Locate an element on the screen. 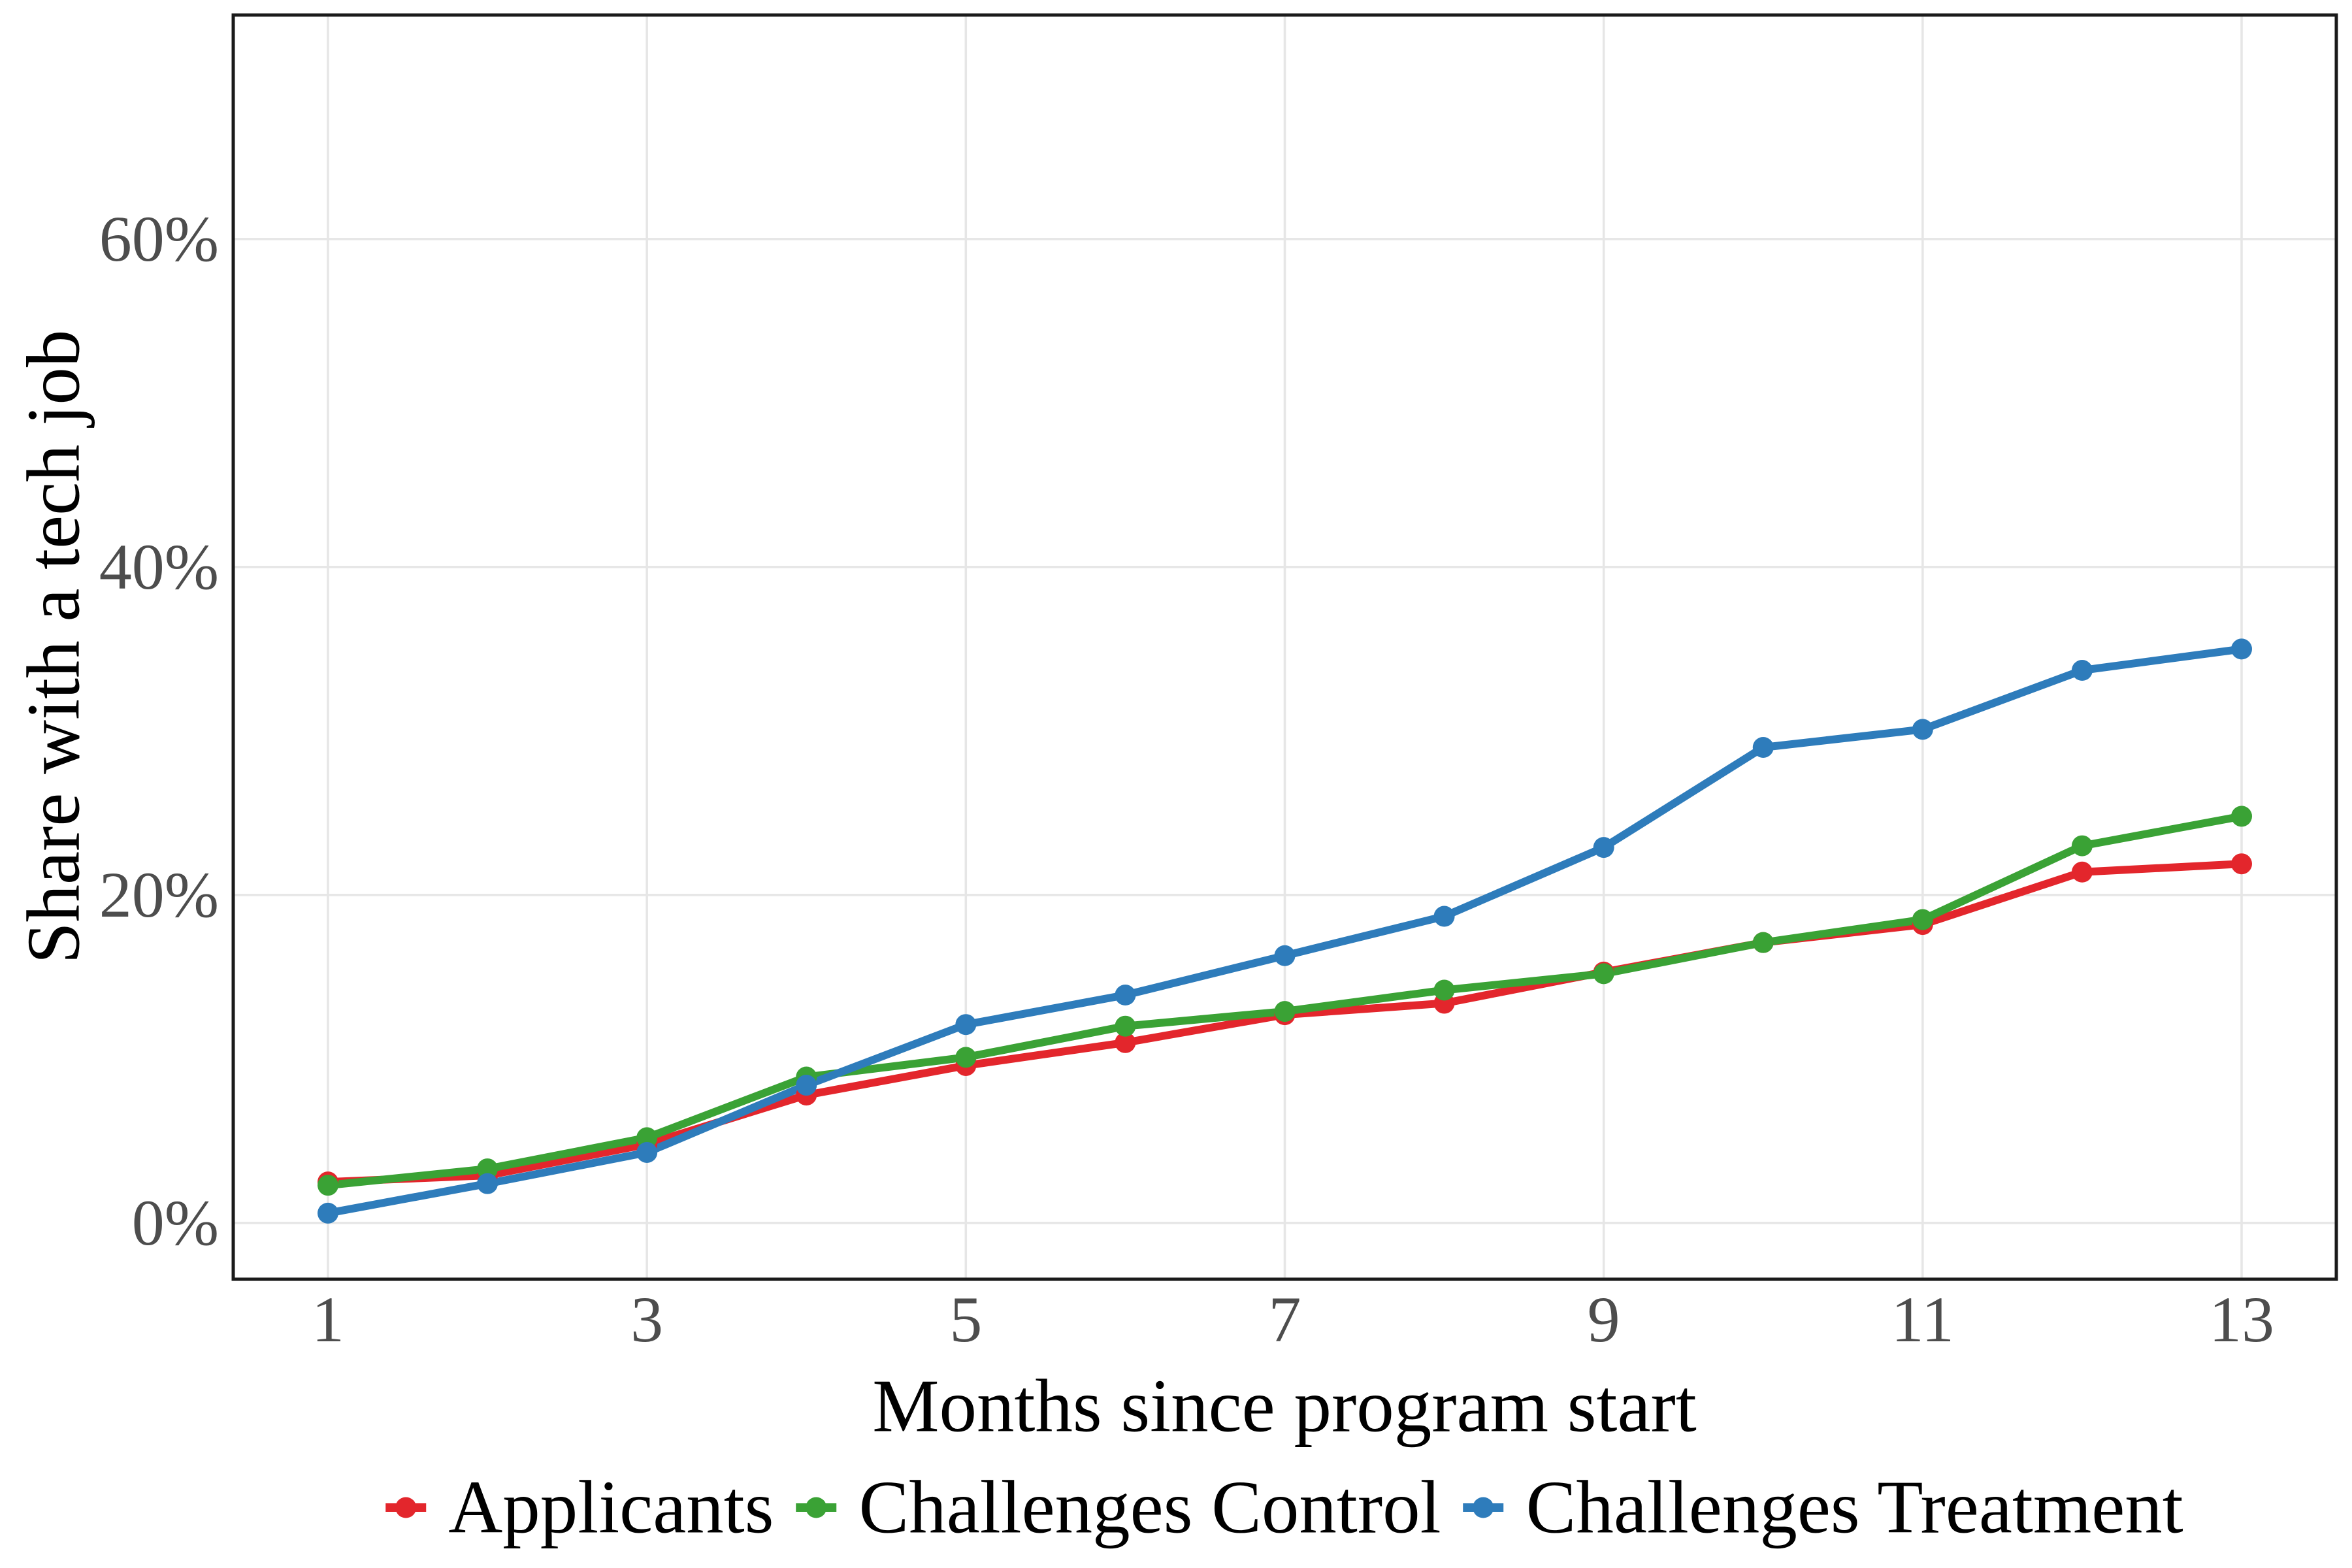 The height and width of the screenshot is (1568, 2352). data-point-challenges-control-m5 is located at coordinates (966, 1057).